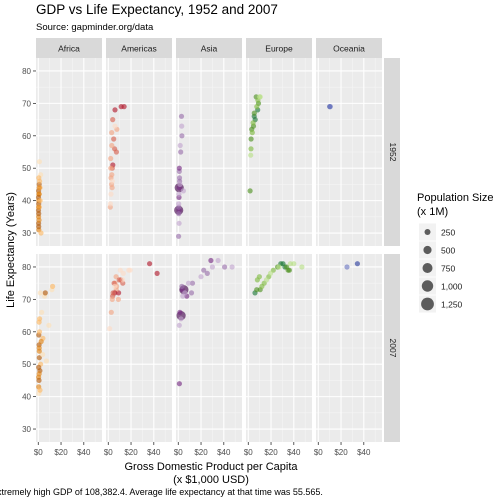 The width and height of the screenshot is (504, 504). I want to click on legend-entry-label: 500, so click(448, 251).